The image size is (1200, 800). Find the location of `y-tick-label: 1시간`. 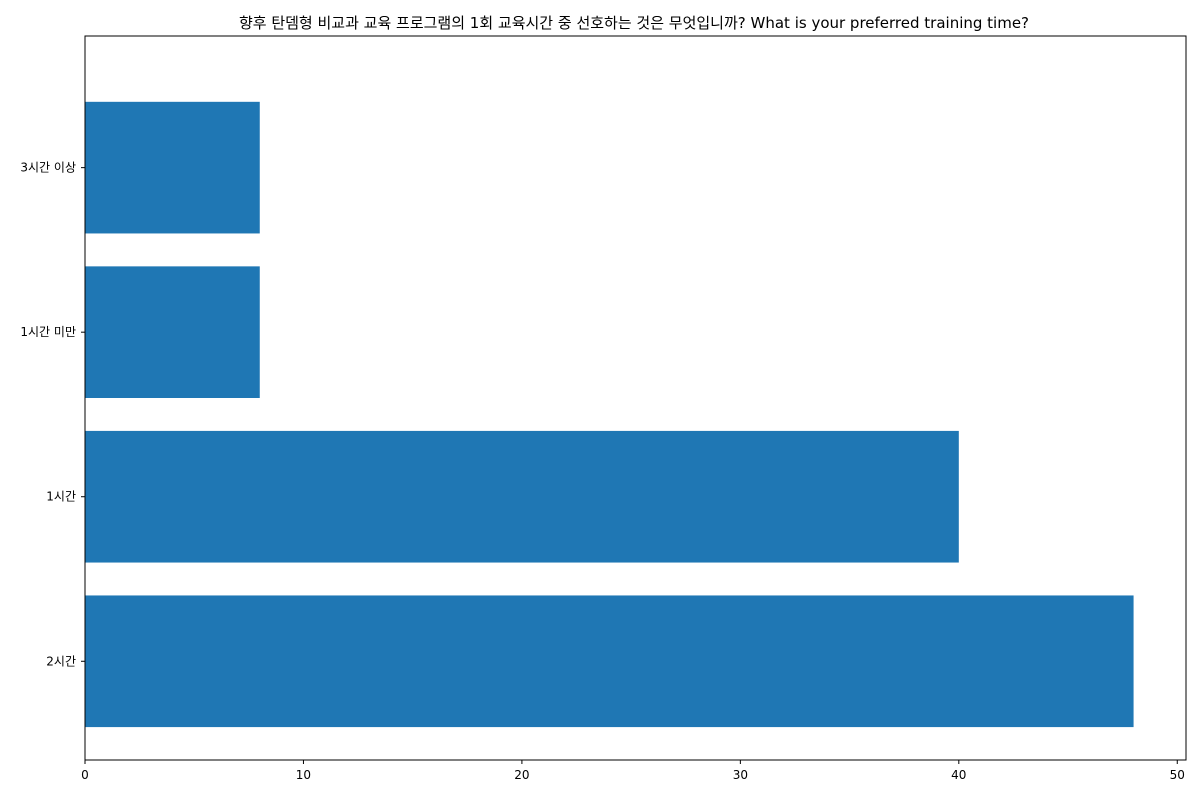

y-tick-label: 1시간 is located at coordinates (61, 497).